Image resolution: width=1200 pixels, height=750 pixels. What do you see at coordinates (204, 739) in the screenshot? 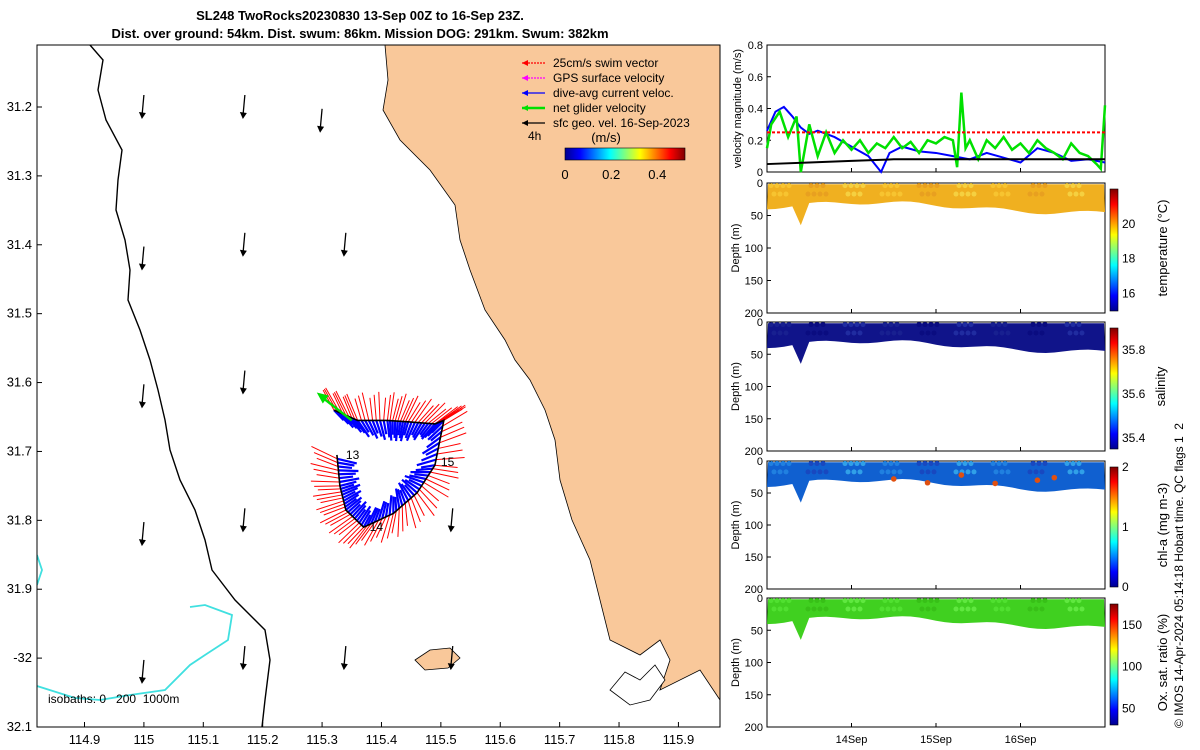
I see `map-x-tick-label: 115.1` at bounding box center [204, 739].